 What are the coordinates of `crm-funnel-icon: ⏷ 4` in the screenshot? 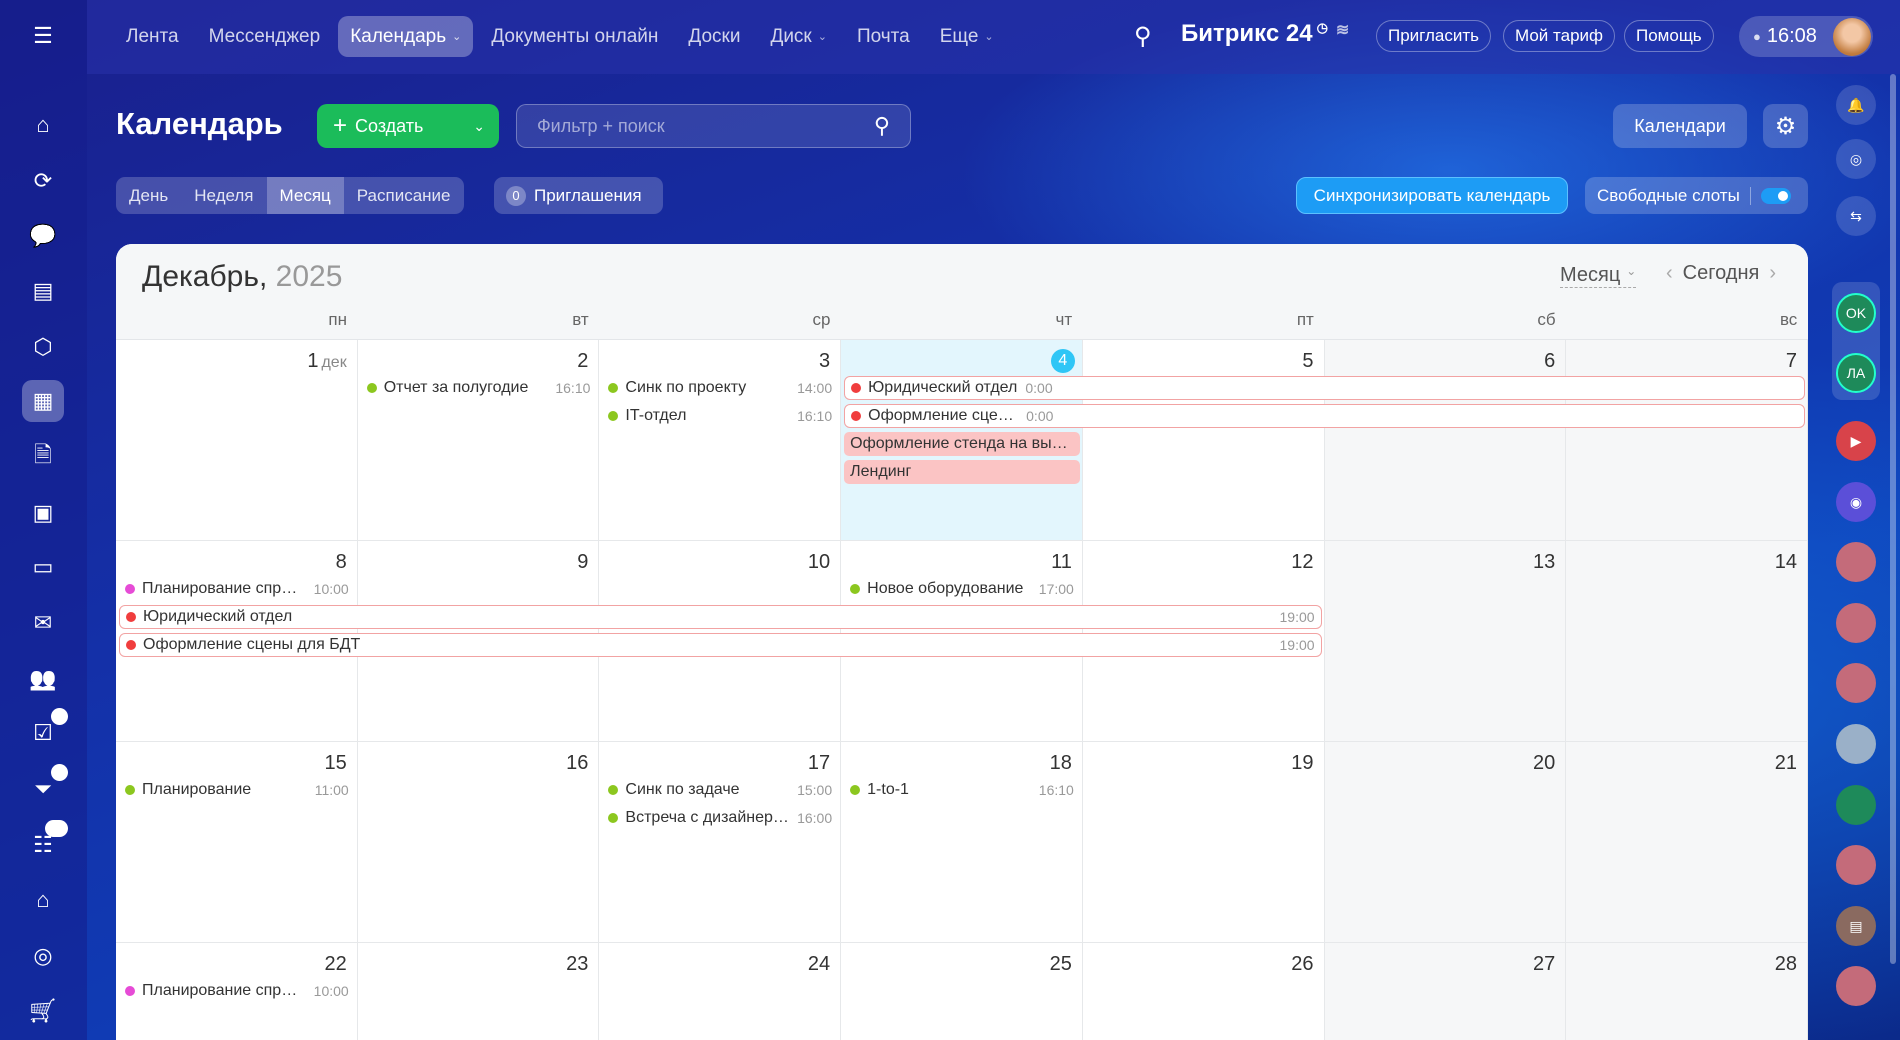 It's located at (45, 787).